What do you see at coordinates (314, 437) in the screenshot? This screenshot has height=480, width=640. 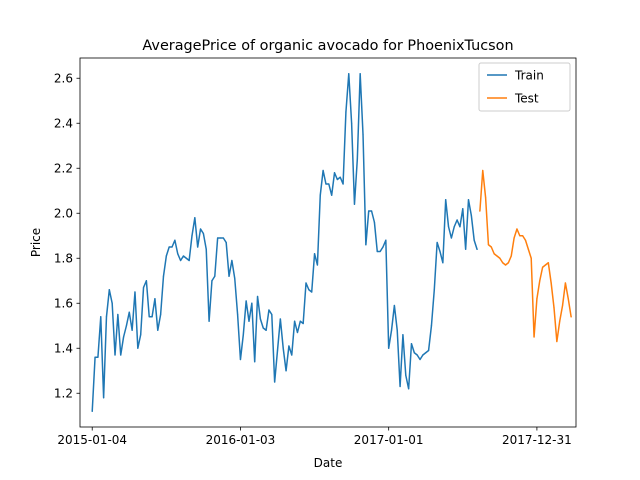 I see `x-axis: 2015-01-04 2016-01-03 2017-01-01 2017-12-31` at bounding box center [314, 437].